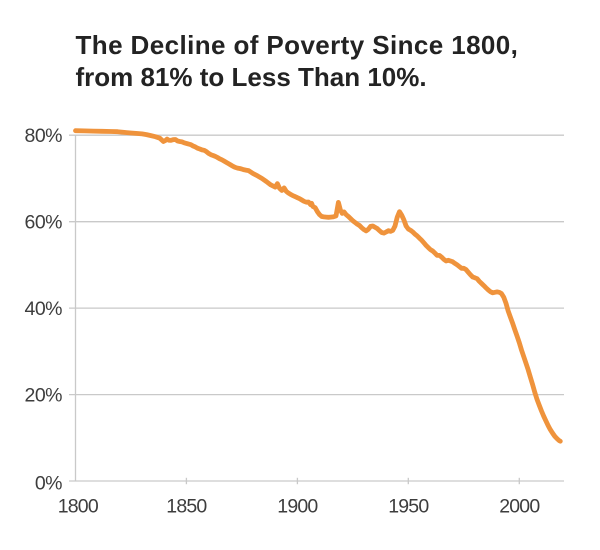 This screenshot has width=600, height=550. Describe the element at coordinates (78, 507) in the screenshot. I see `svg-text: 1800` at that location.